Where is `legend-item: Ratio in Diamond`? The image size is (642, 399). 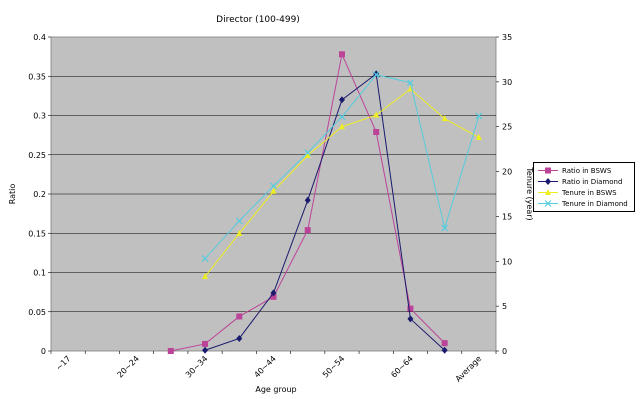 legend-item: Ratio in Diamond is located at coordinates (584, 181).